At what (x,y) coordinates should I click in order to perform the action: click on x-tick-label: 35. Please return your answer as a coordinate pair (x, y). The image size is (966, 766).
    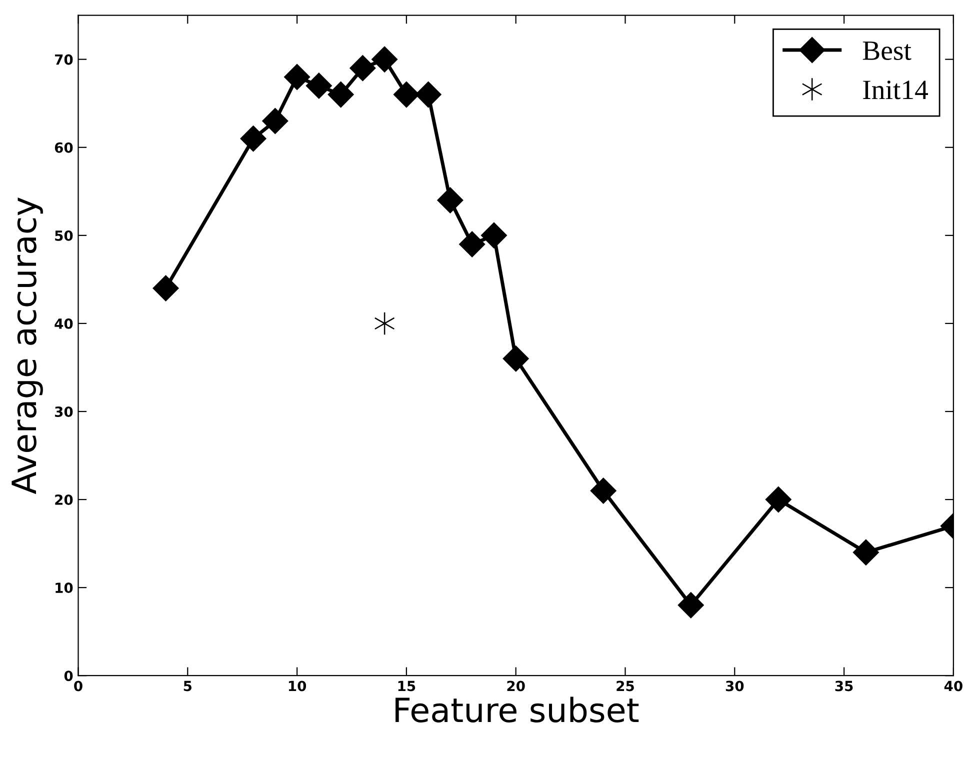
    Looking at the image, I should click on (844, 686).